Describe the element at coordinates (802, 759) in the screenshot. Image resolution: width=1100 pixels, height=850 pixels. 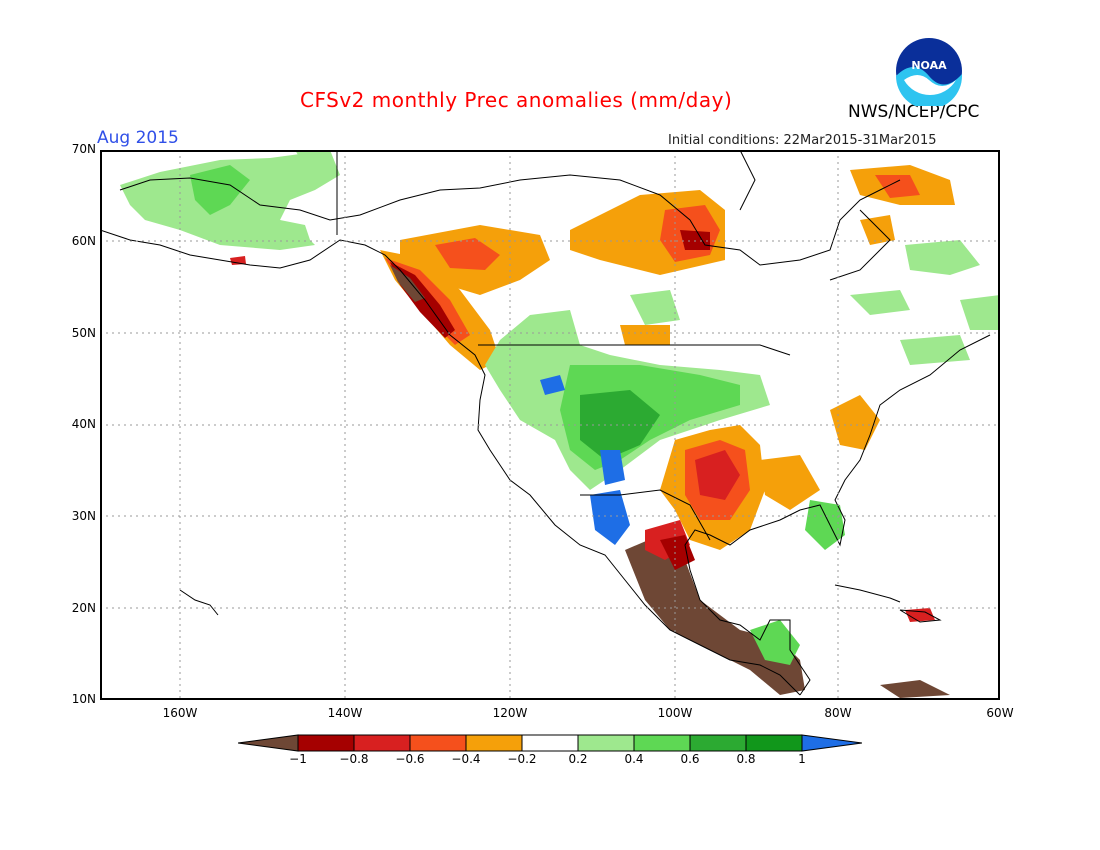
I see `colorbar-label: 1` at that location.